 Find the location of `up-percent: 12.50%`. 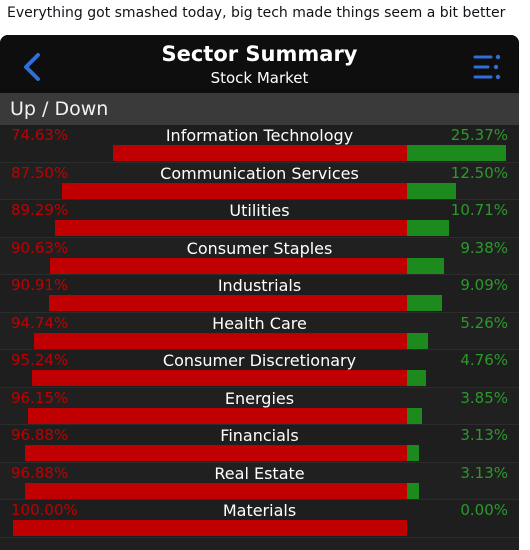

up-percent: 12.50% is located at coordinates (479, 172).